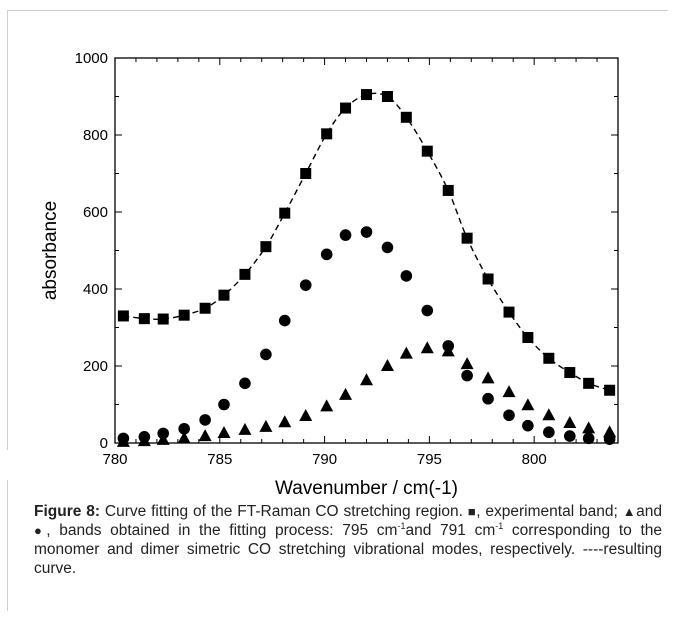 Image resolution: width=683 pixels, height=619 pixels. I want to click on caption-sup-2: -1, so click(499, 525).